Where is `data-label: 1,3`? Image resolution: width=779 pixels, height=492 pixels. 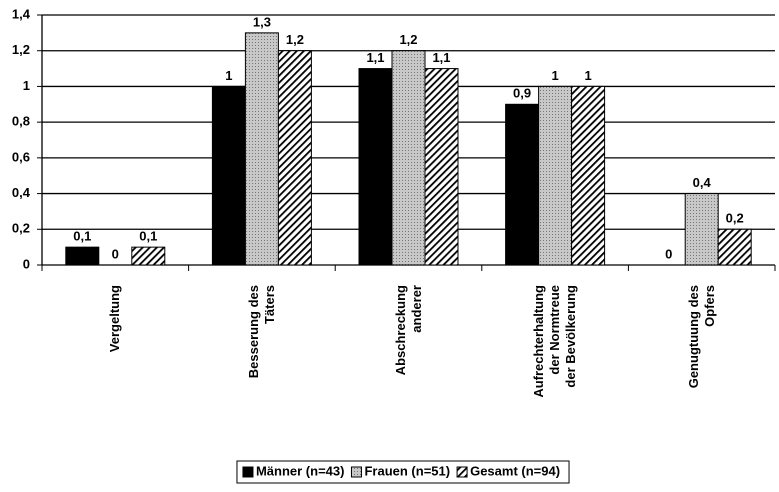 data-label: 1,3 is located at coordinates (262, 21).